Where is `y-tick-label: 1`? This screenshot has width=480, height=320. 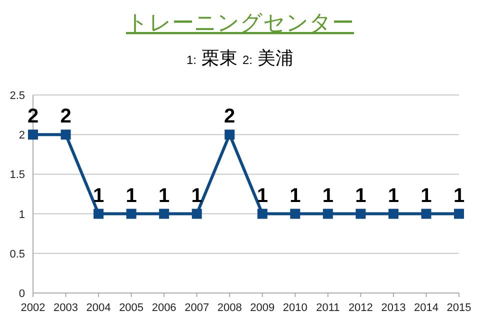 y-tick-label: 1 is located at coordinates (21, 214).